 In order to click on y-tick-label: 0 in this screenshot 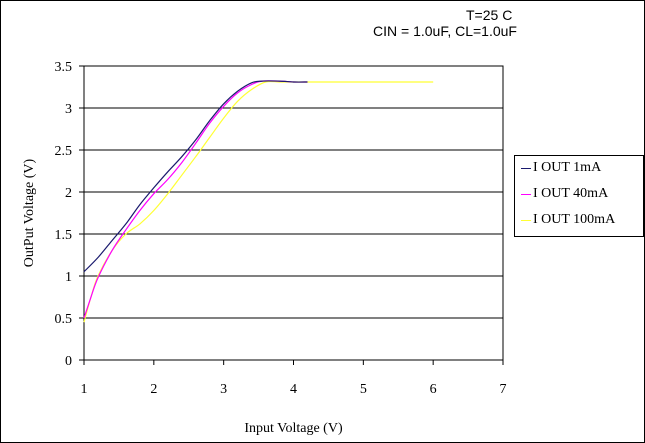, I will do `click(68, 361)`.